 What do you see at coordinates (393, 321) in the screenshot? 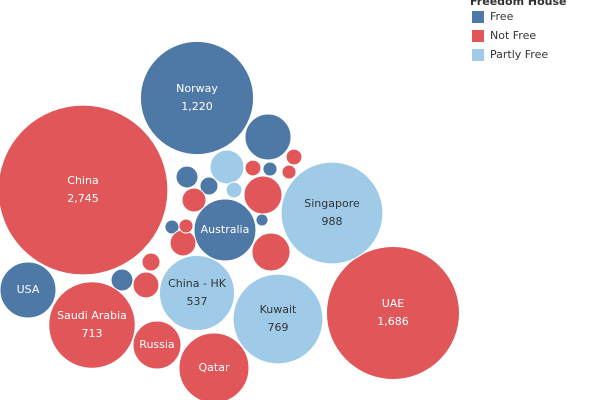
I see `value-label: 1,686` at bounding box center [393, 321].